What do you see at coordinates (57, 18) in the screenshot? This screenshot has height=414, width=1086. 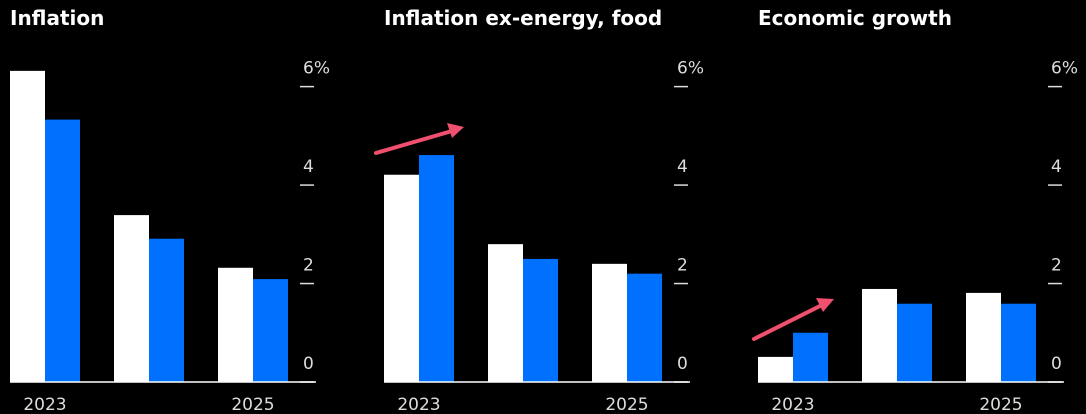 I see `chart-title: Inflation` at bounding box center [57, 18].